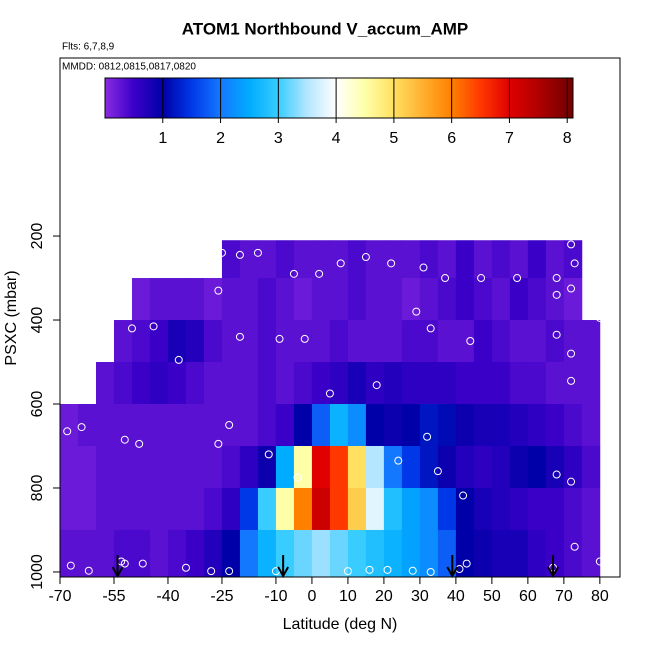 The height and width of the screenshot is (650, 650). I want to click on x-tick-label: -55, so click(113, 596).